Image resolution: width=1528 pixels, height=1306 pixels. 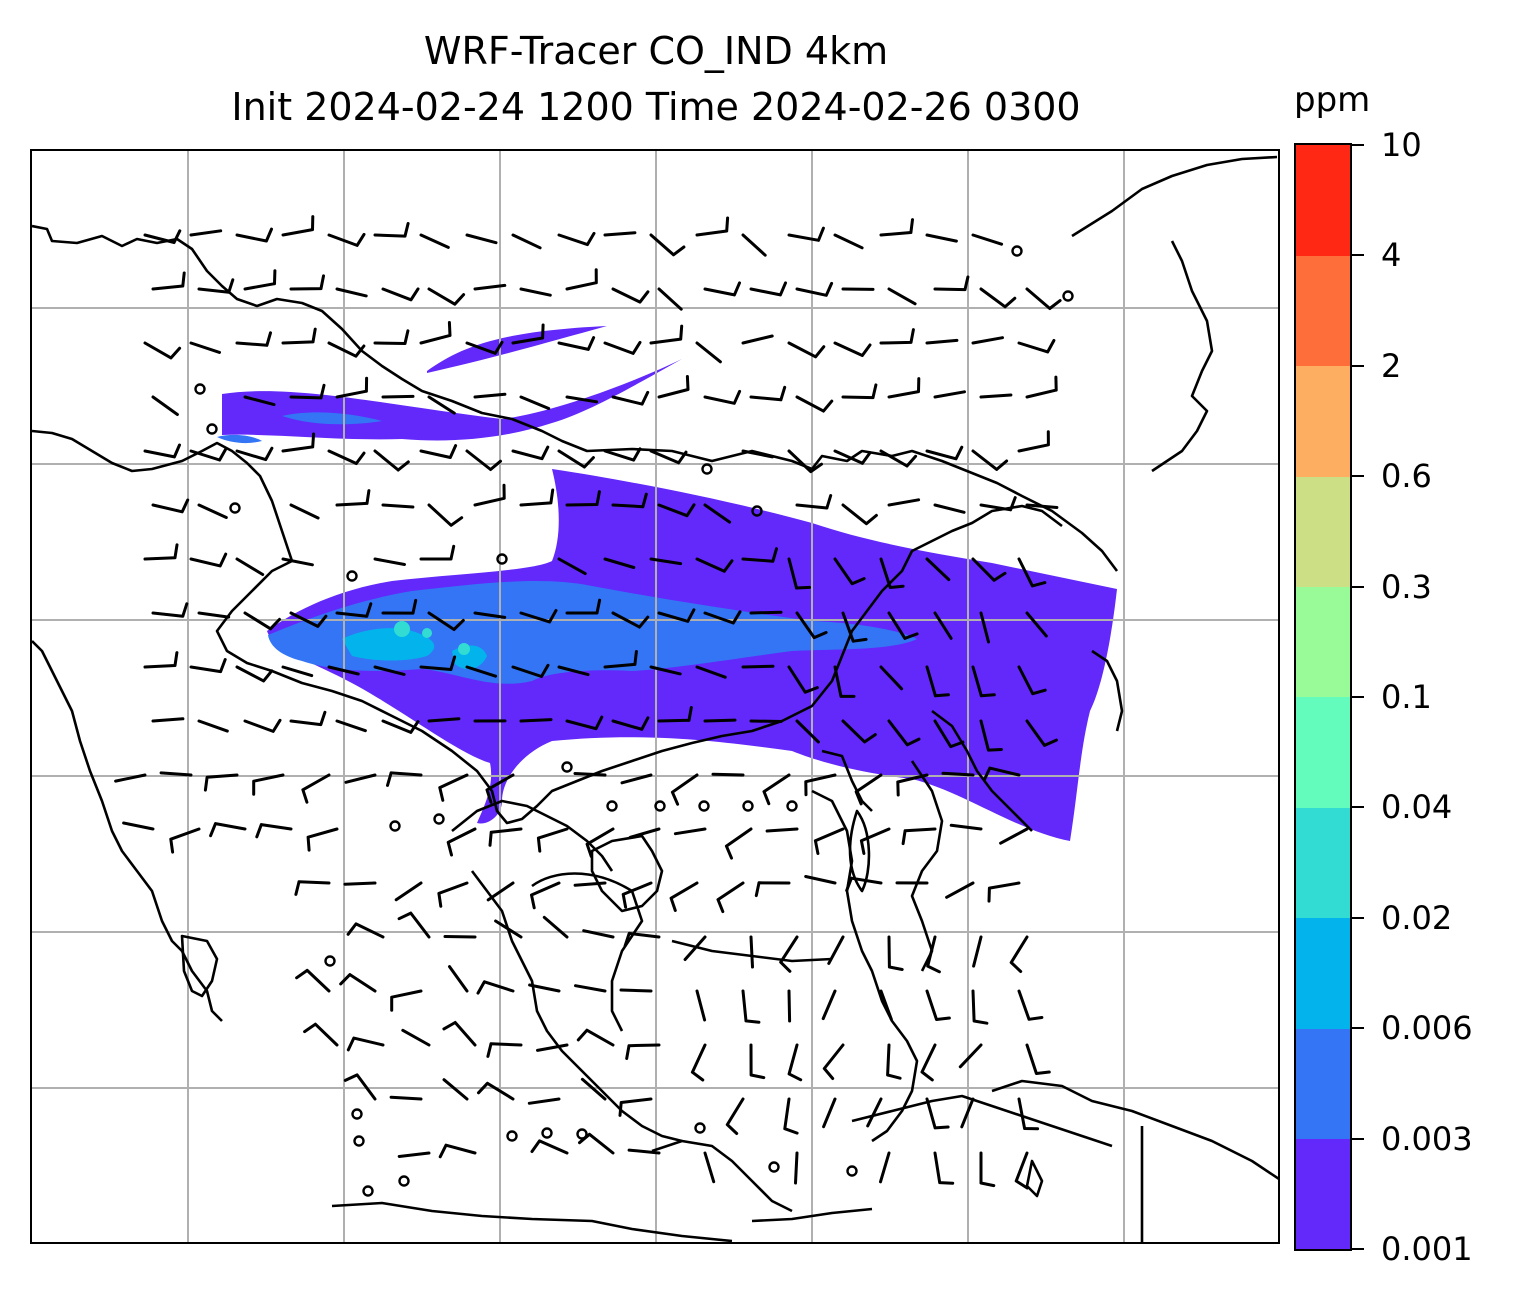 What do you see at coordinates (1323, 863) in the screenshot?
I see `colorbar-segment` at bounding box center [1323, 863].